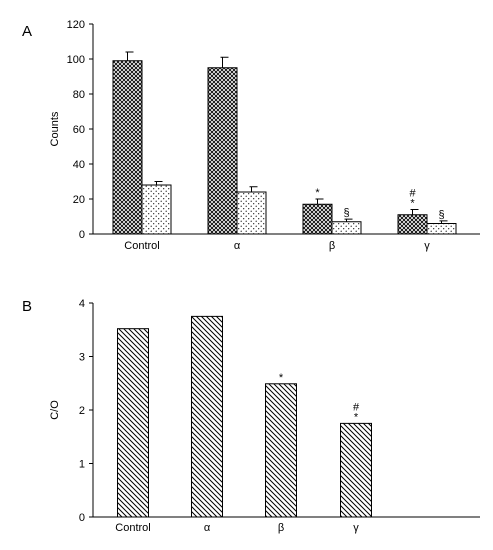 The width and height of the screenshot is (493, 550). Describe the element at coordinates (79, 95) in the screenshot. I see `y-tick-label: 80` at that location.